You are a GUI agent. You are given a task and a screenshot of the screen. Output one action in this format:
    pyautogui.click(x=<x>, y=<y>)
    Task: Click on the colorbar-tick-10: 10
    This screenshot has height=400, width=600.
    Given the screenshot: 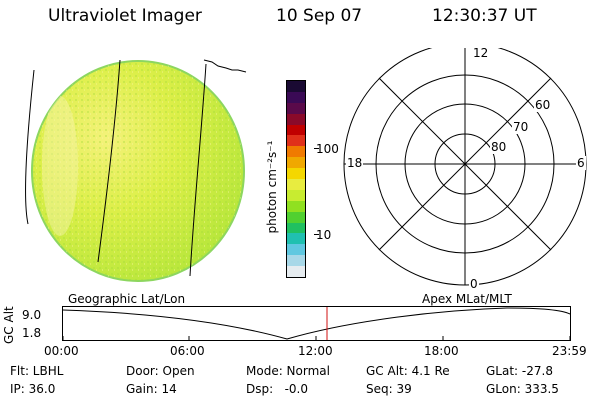 What is the action you would take?
    pyautogui.click(x=324, y=235)
    